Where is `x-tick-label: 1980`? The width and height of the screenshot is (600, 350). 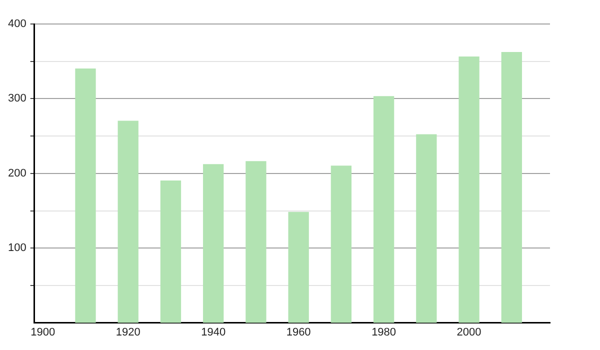
x-tick-label: 1980 is located at coordinates (384, 332).